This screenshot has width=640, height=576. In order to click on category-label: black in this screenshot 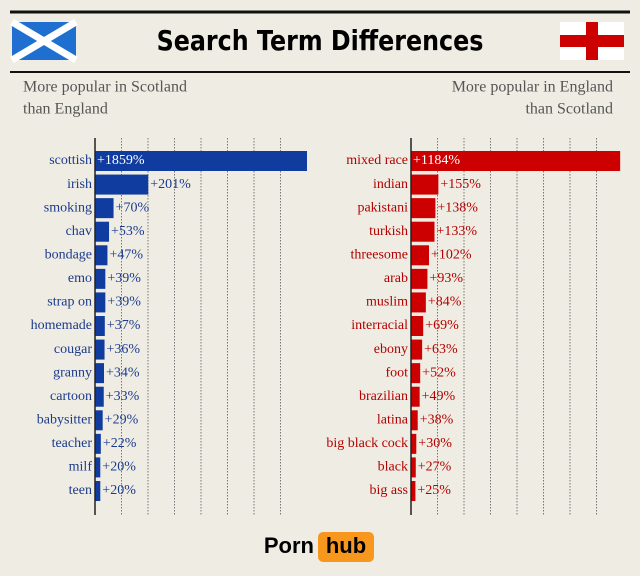, I will do `click(393, 467)`.